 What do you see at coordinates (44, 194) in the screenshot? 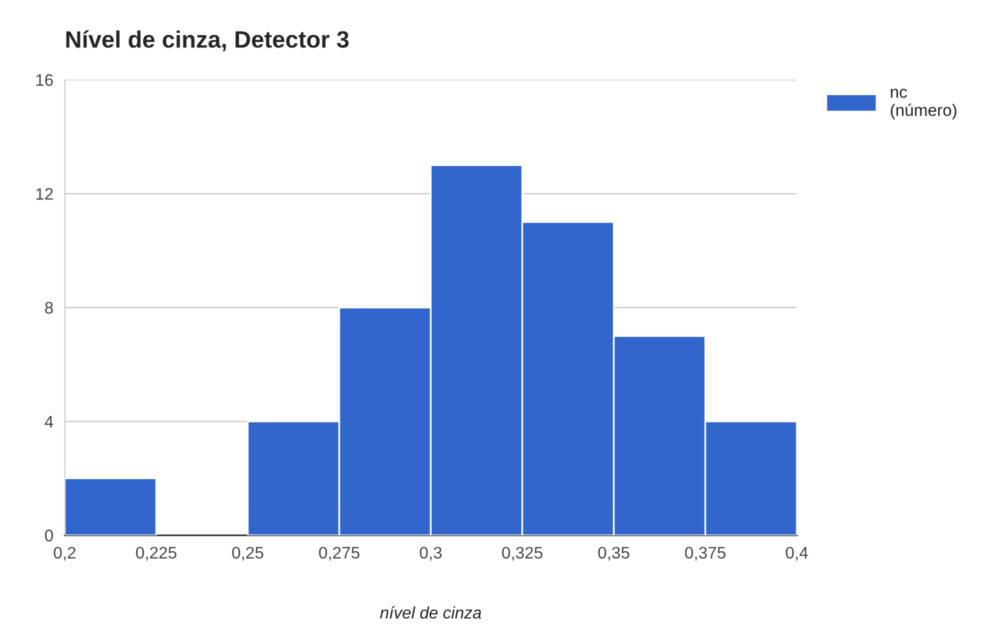
I see `y-tick-label: 12` at bounding box center [44, 194].